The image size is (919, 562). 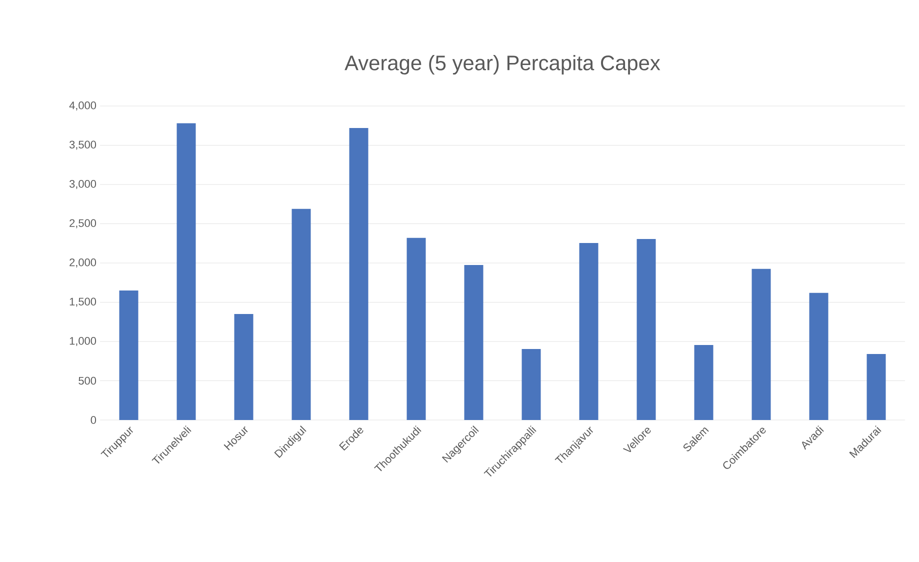 I want to click on y-tick-label: 1,500, so click(x=83, y=302).